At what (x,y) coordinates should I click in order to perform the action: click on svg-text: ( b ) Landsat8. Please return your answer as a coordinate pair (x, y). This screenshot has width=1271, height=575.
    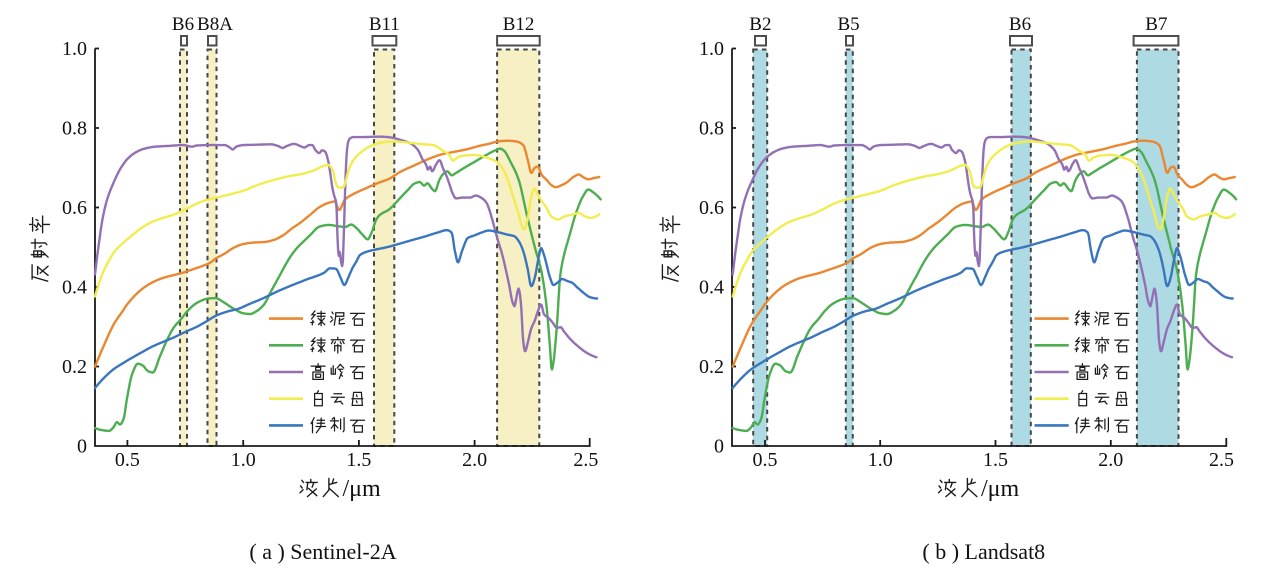
    Looking at the image, I should click on (983, 551).